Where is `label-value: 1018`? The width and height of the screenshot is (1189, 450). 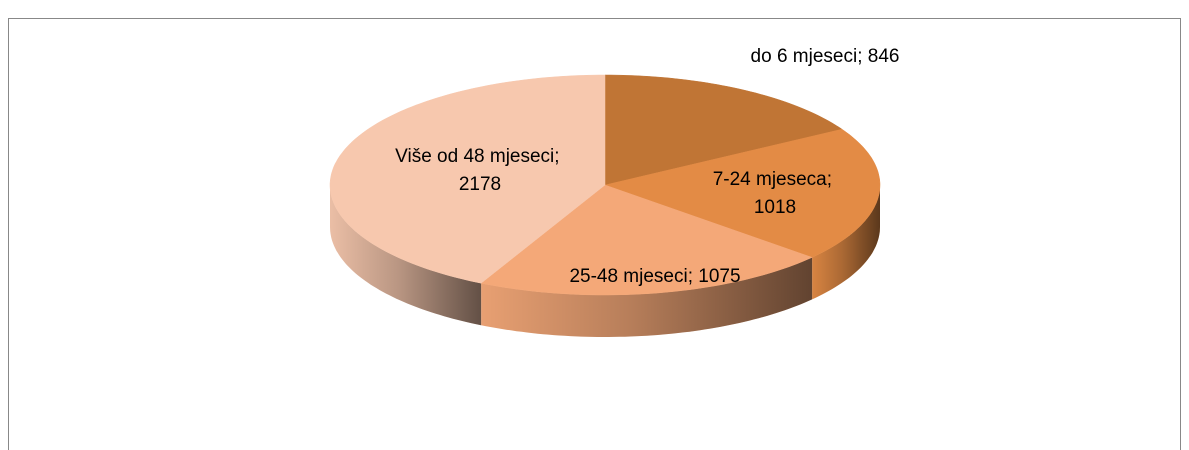
label-value: 1018 is located at coordinates (775, 207).